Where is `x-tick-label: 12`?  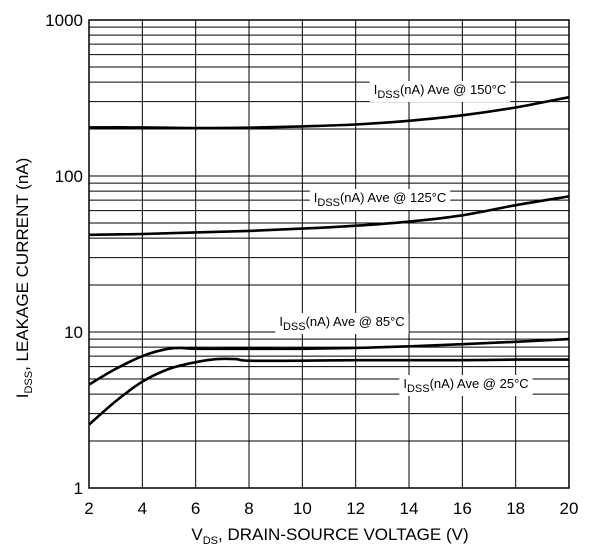
x-tick-label: 12 is located at coordinates (355, 508).